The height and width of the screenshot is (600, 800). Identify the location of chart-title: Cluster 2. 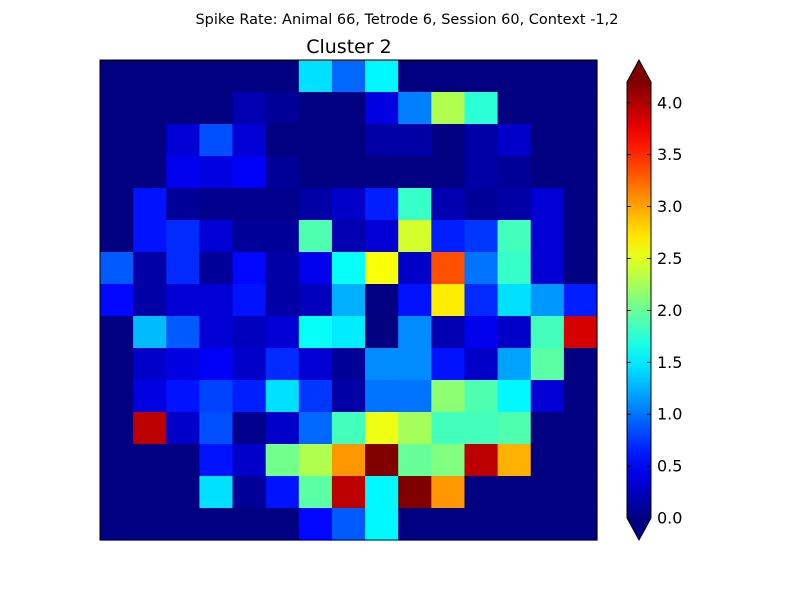
(349, 47).